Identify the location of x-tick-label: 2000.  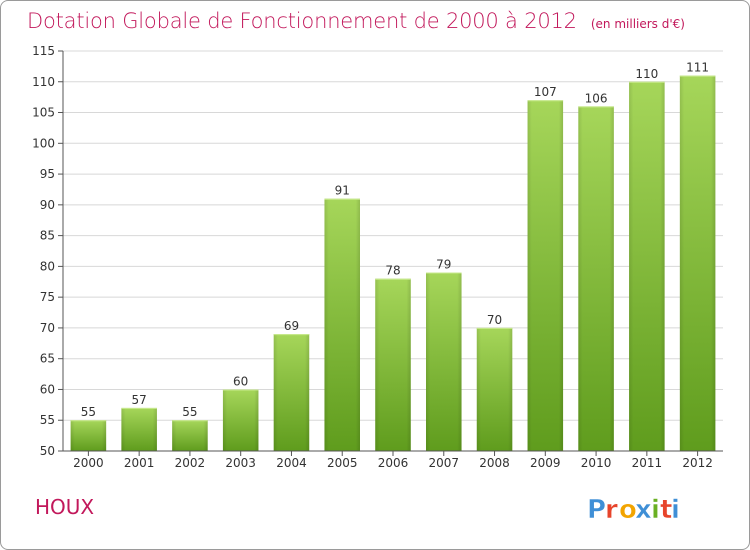
(88, 463).